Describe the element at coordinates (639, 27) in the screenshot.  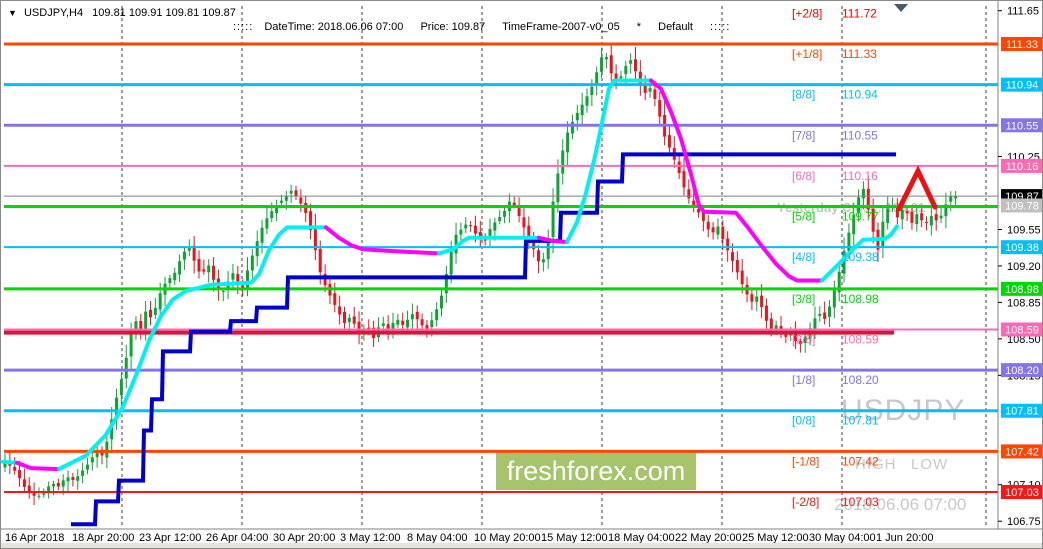
I see `header-star: *` at that location.